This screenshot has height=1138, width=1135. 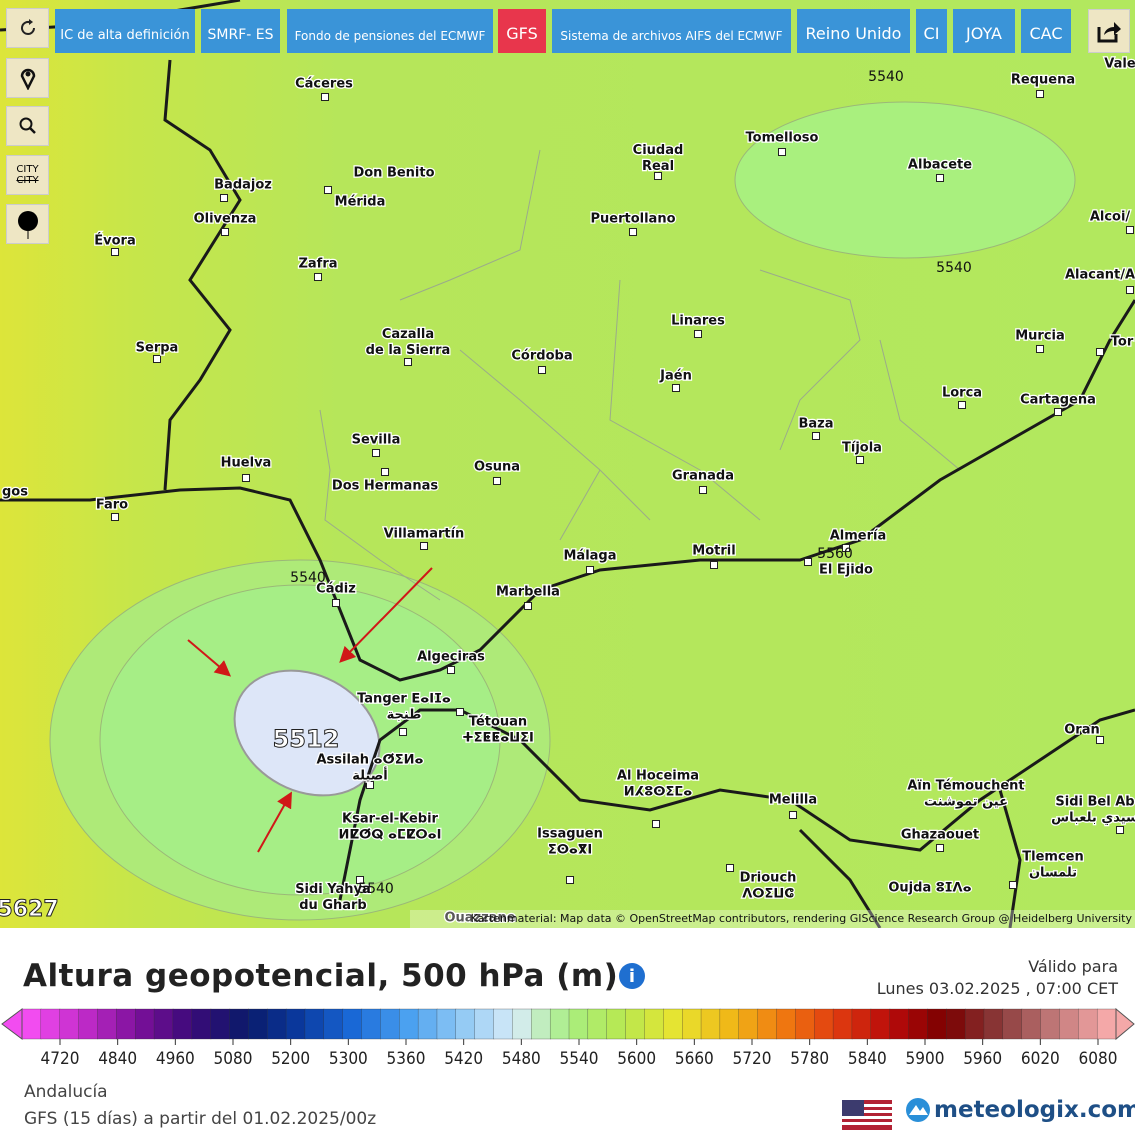 What do you see at coordinates (360, 202) in the screenshot?
I see `city-label: Mérida` at bounding box center [360, 202].